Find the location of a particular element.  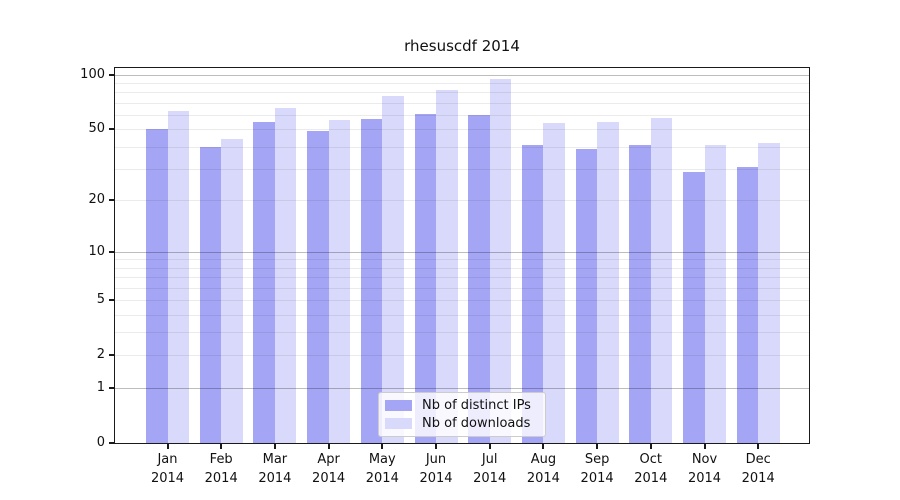

x-tick-label-month: Jul is located at coordinates (489, 459).